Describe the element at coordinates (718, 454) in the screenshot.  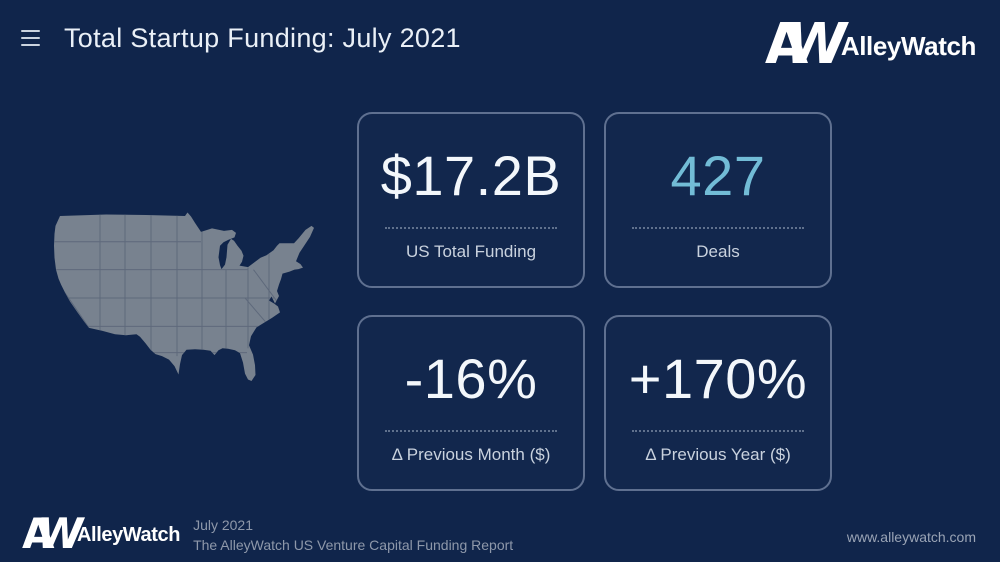
I see `stat-label-delta-previous-year: Δ Previous Year ($)` at that location.